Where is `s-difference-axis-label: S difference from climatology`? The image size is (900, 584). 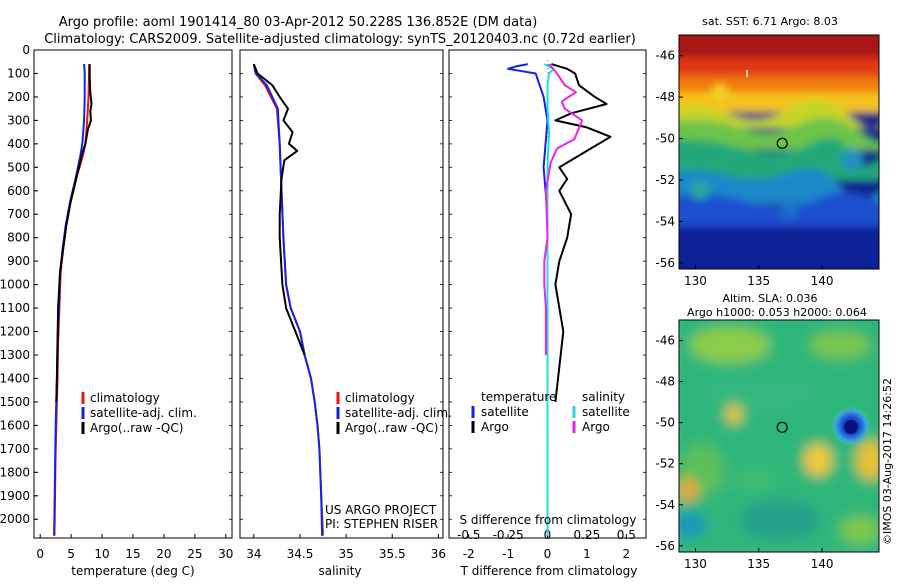 s-difference-axis-label: S difference from climatology is located at coordinates (548, 520).